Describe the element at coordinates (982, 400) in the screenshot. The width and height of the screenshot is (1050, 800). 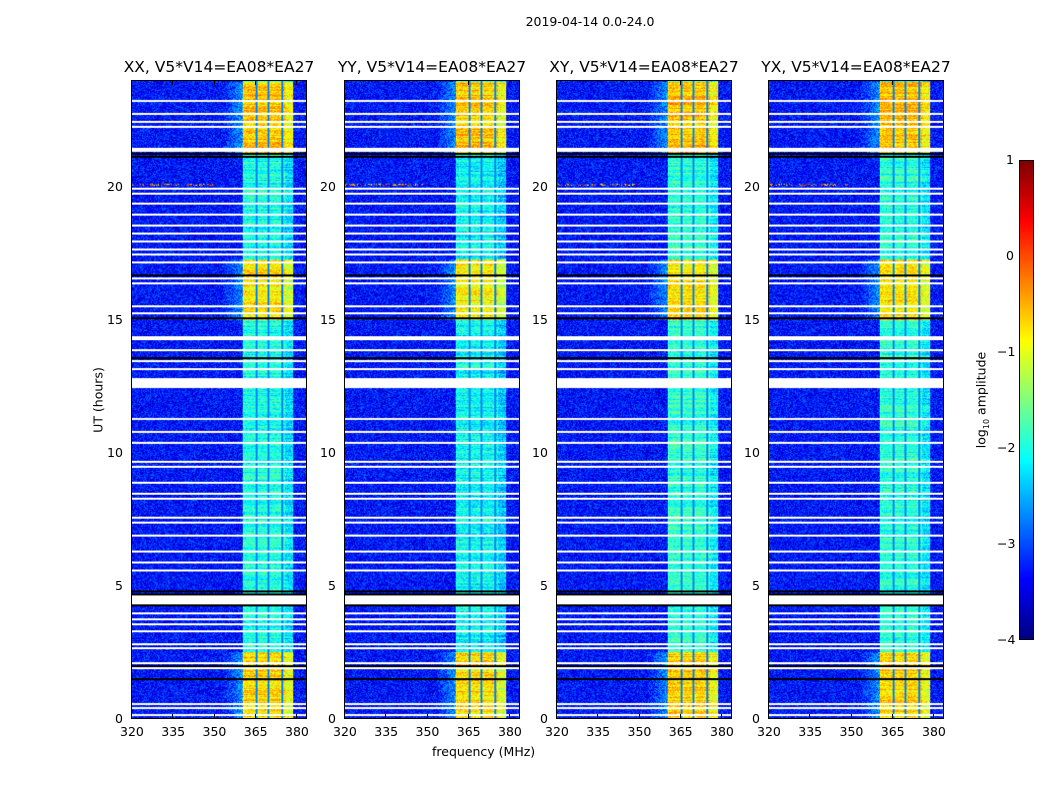
I see `colorbar-label: log10 amplitude` at that location.